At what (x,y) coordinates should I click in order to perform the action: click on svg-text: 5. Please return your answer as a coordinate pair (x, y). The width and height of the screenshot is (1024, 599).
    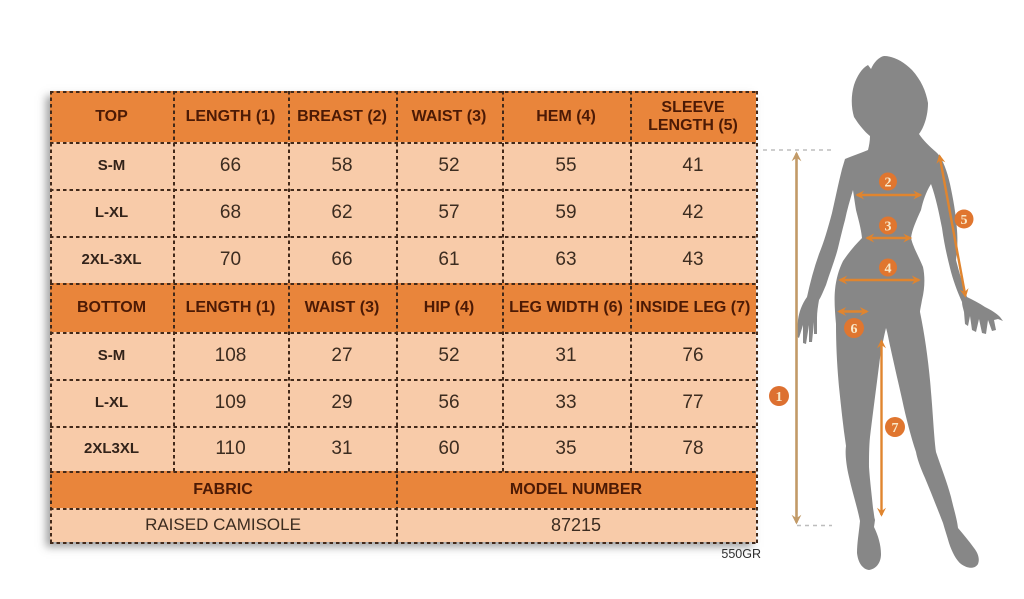
    Looking at the image, I should click on (964, 220).